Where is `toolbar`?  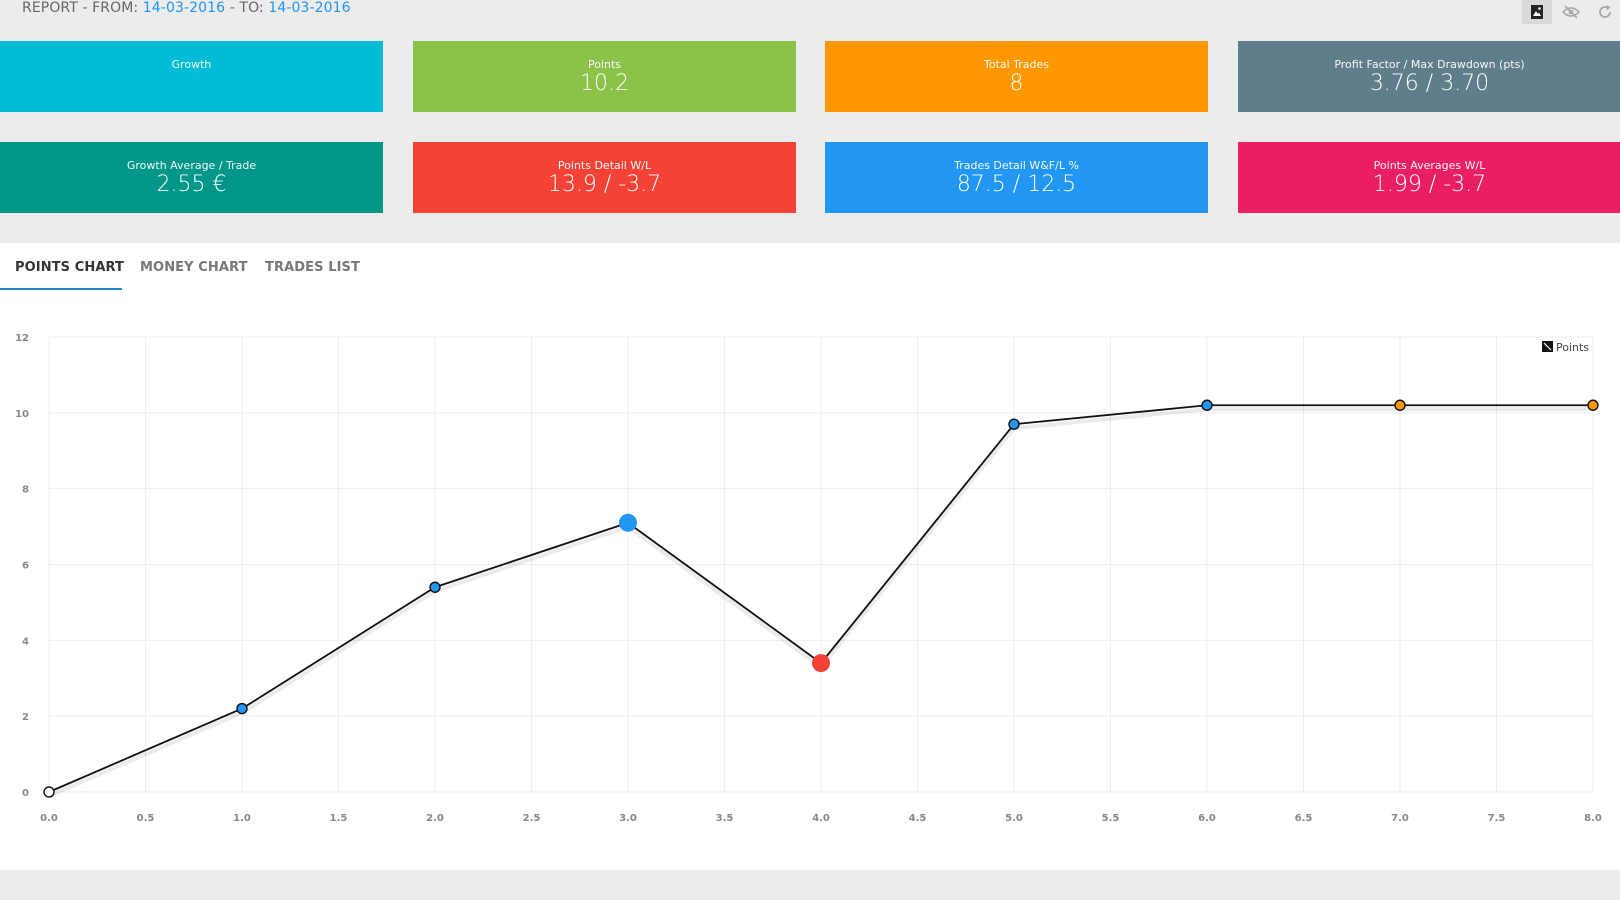 toolbar is located at coordinates (1571, 12).